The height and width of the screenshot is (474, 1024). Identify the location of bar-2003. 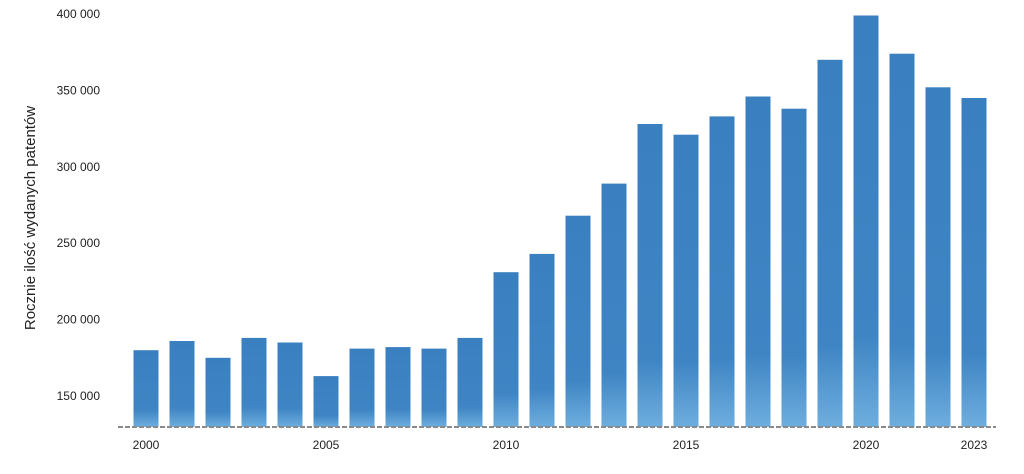
(254, 382).